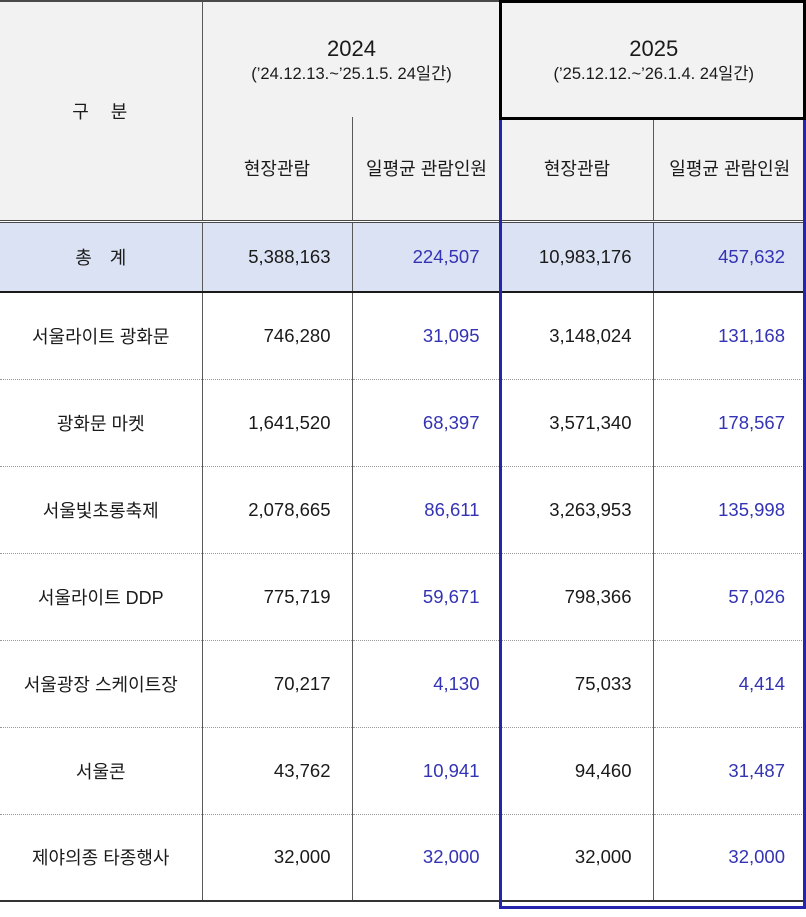 This screenshot has width=806, height=917. What do you see at coordinates (654, 48) in the screenshot?
I see `year-2025-label: 2025` at bounding box center [654, 48].